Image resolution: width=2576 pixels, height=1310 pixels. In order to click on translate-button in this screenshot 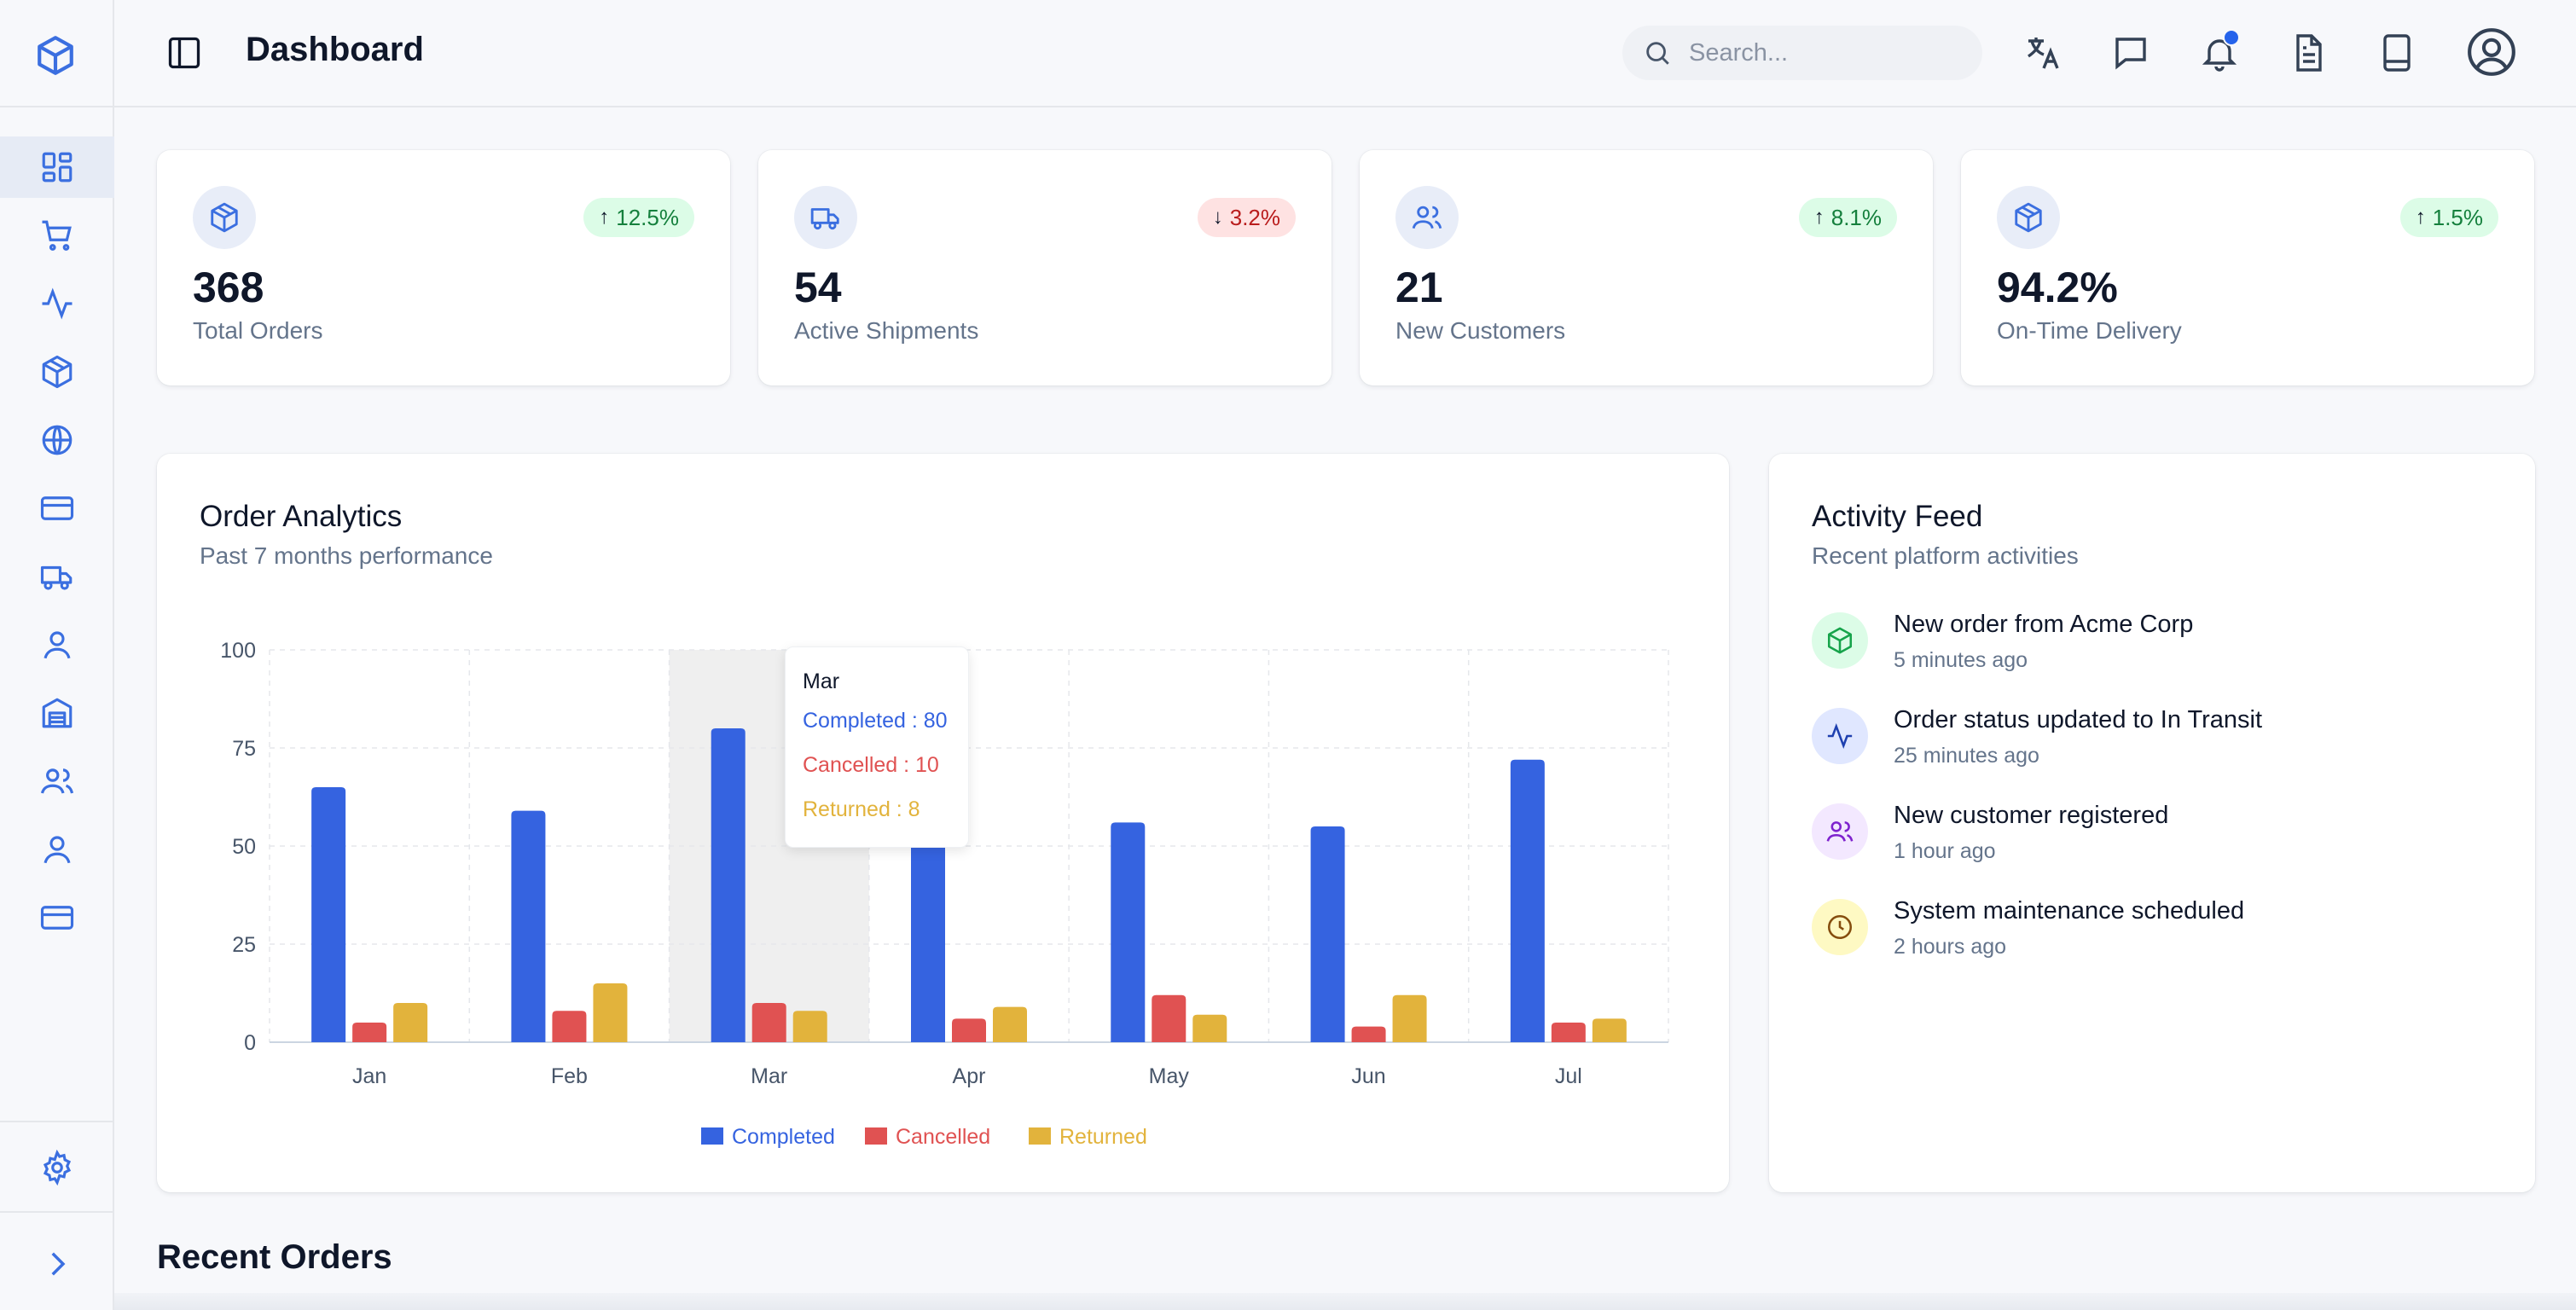, I will do `click(2042, 53)`.